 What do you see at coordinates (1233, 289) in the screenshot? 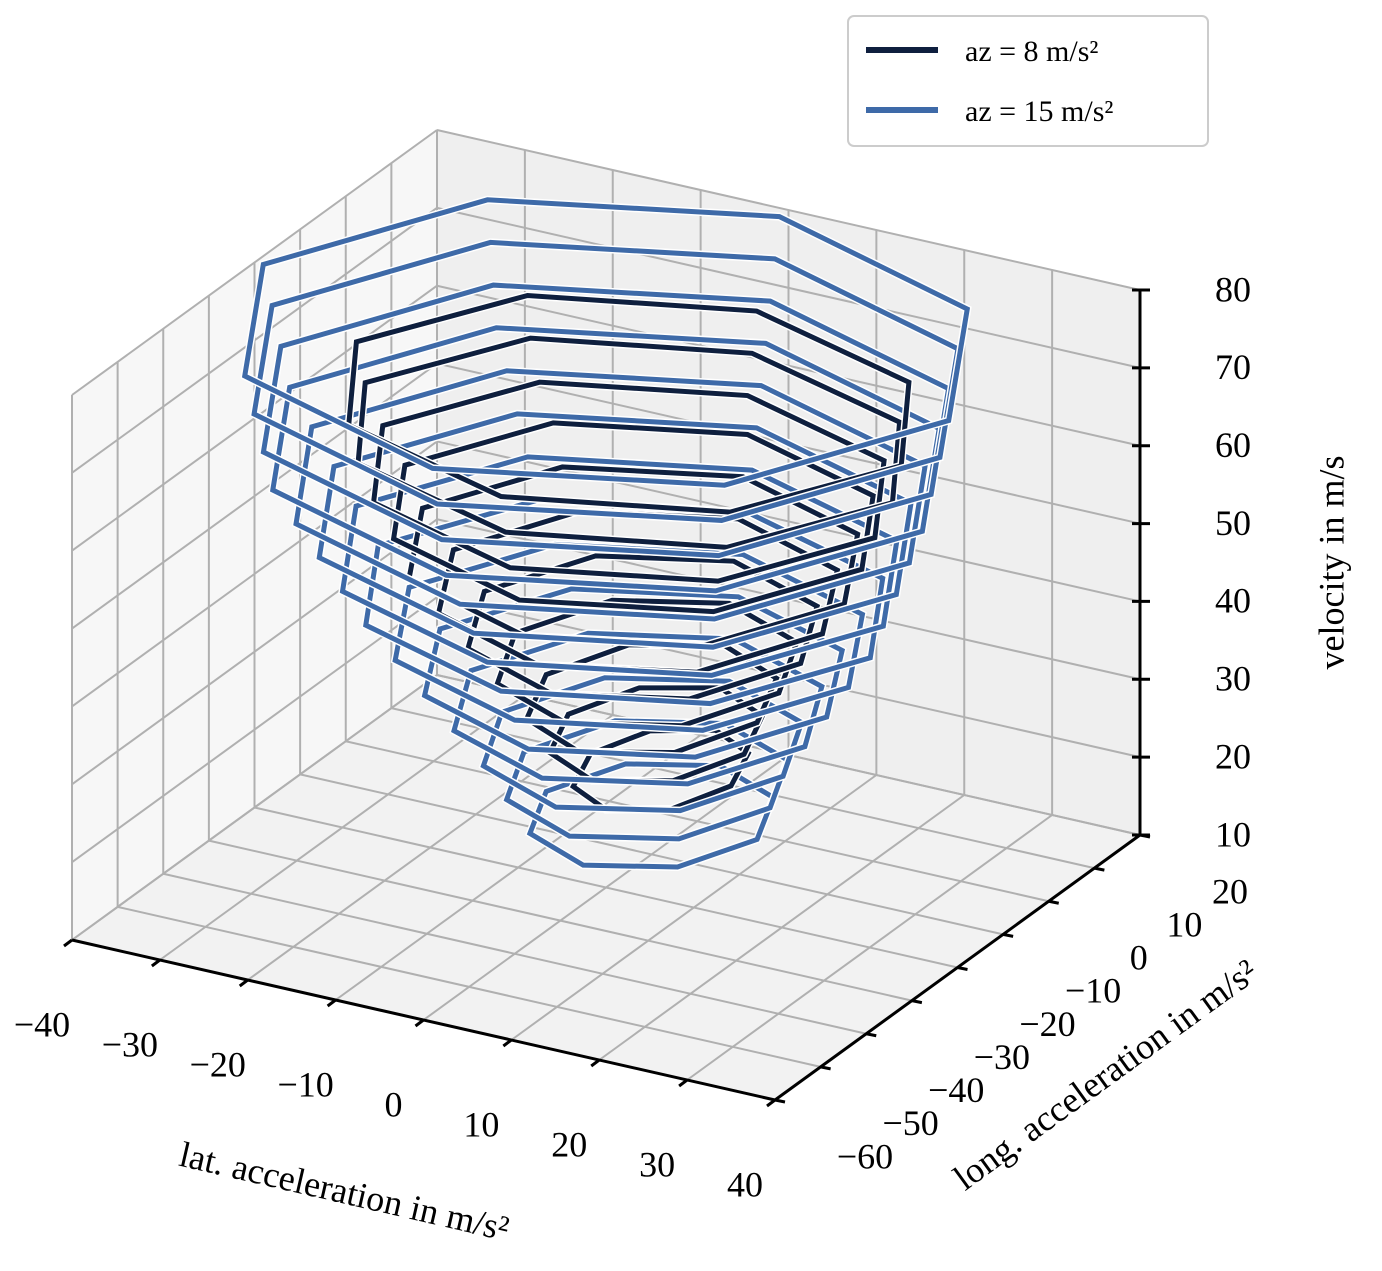
I see `z-tick-label: 80` at bounding box center [1233, 289].